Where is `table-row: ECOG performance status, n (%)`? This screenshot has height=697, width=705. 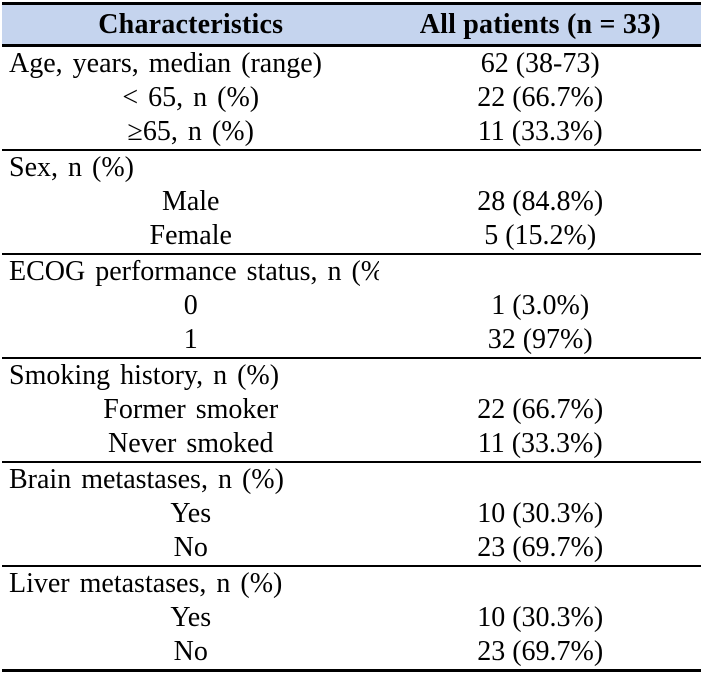 table-row: ECOG performance status, n (%) is located at coordinates (351, 271).